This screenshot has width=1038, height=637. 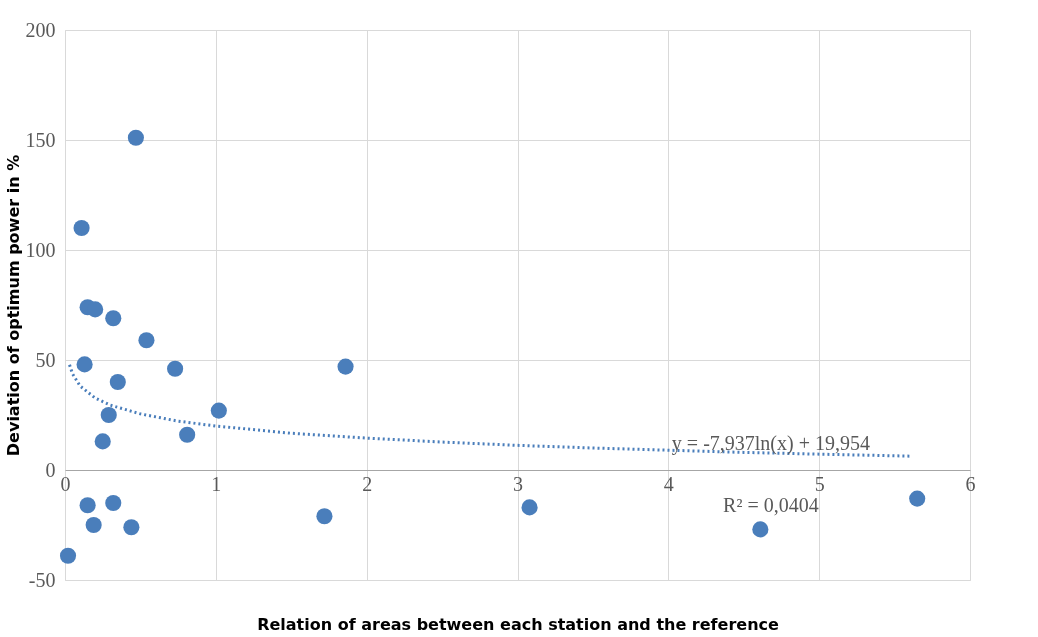 What do you see at coordinates (65, 483) in the screenshot?
I see `x-tick-label: 0` at bounding box center [65, 483].